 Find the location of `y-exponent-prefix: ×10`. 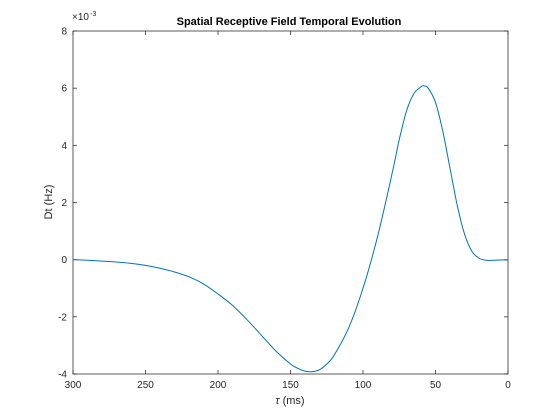

y-exponent-prefix: ×10 is located at coordinates (80, 17).